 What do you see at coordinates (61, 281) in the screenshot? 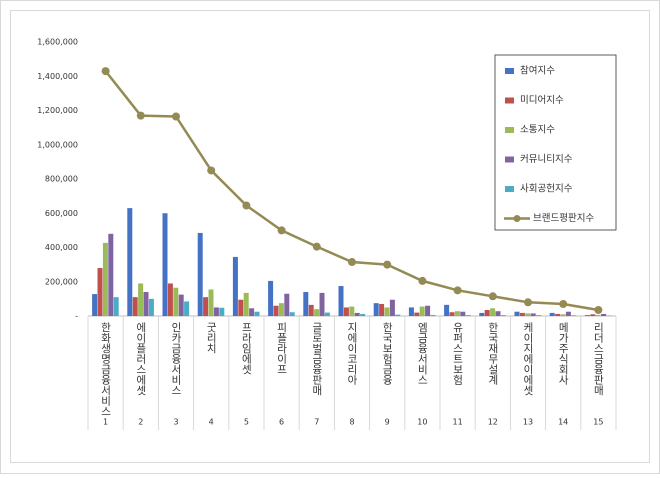
I see `y-tick-label: 200,000` at bounding box center [61, 281].